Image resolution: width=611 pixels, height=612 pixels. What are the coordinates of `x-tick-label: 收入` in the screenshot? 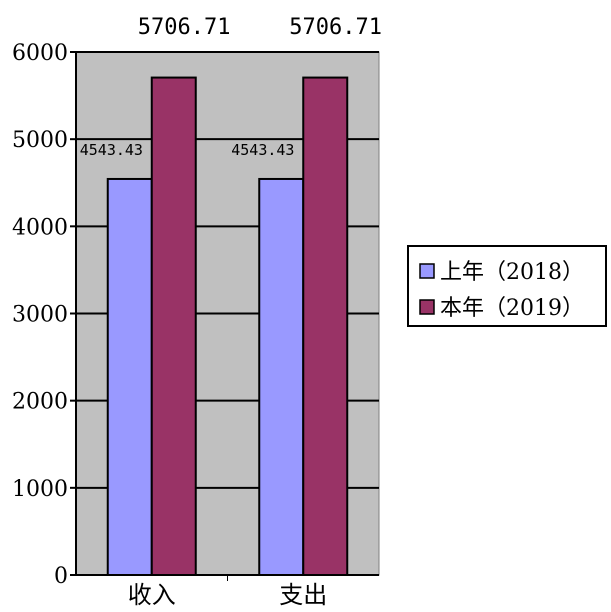 It's located at (152, 595).